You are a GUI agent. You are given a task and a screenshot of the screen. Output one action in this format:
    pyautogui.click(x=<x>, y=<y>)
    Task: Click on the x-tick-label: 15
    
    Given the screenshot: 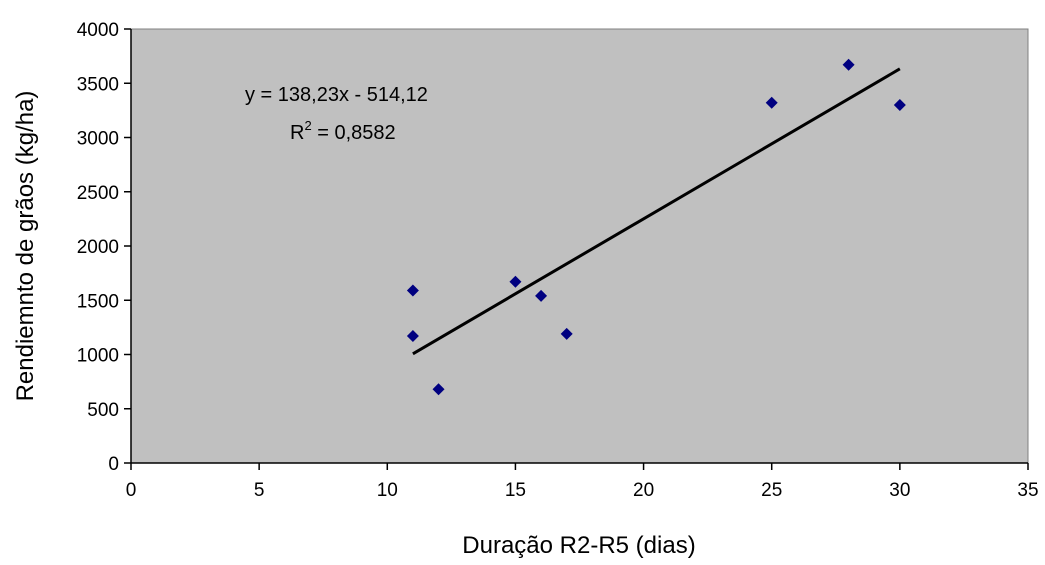 What is the action you would take?
    pyautogui.click(x=515, y=490)
    